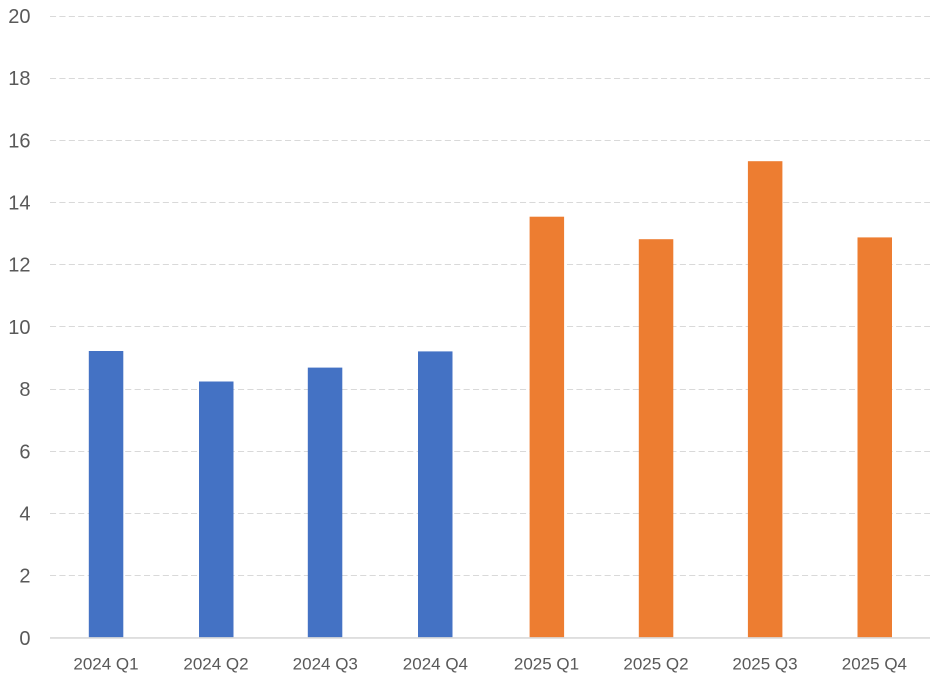 Image resolution: width=944 pixels, height=684 pixels. Describe the element at coordinates (24, 639) in the screenshot. I see `svg-text: 0` at that location.